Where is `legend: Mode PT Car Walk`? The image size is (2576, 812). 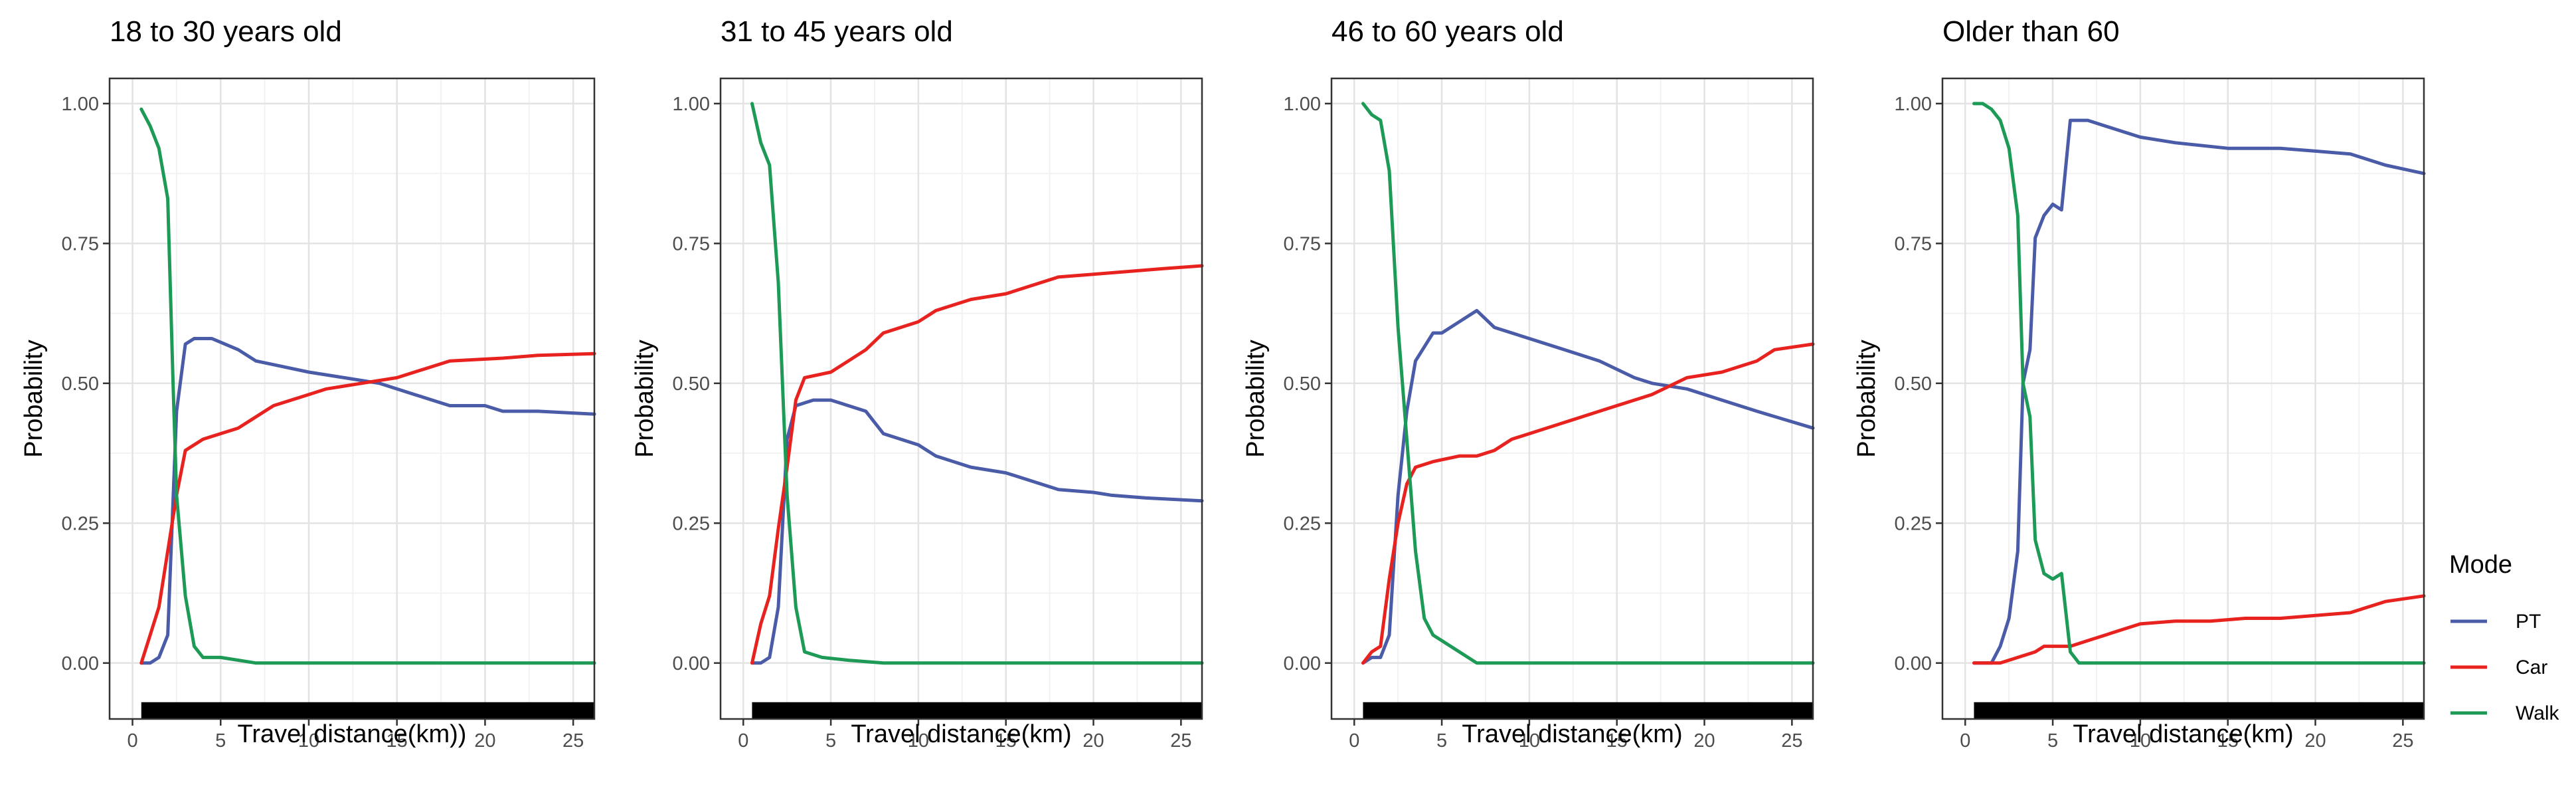
legend: Mode PT Car Walk is located at coordinates (2504, 637).